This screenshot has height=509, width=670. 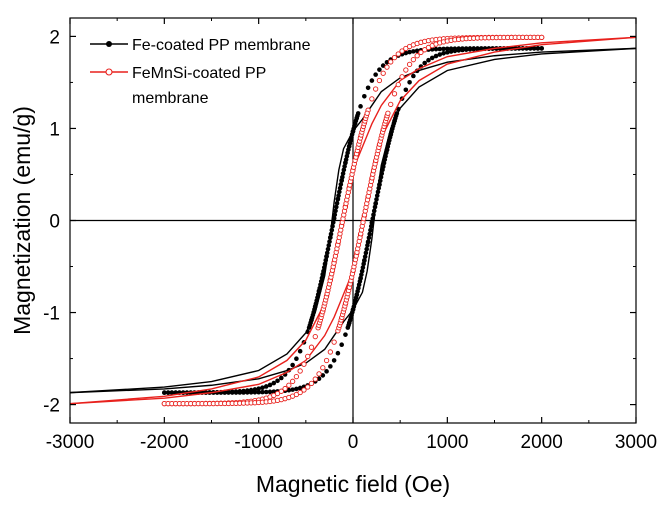 What do you see at coordinates (447, 442) in the screenshot?
I see `x-tick-label: 1000` at bounding box center [447, 442].